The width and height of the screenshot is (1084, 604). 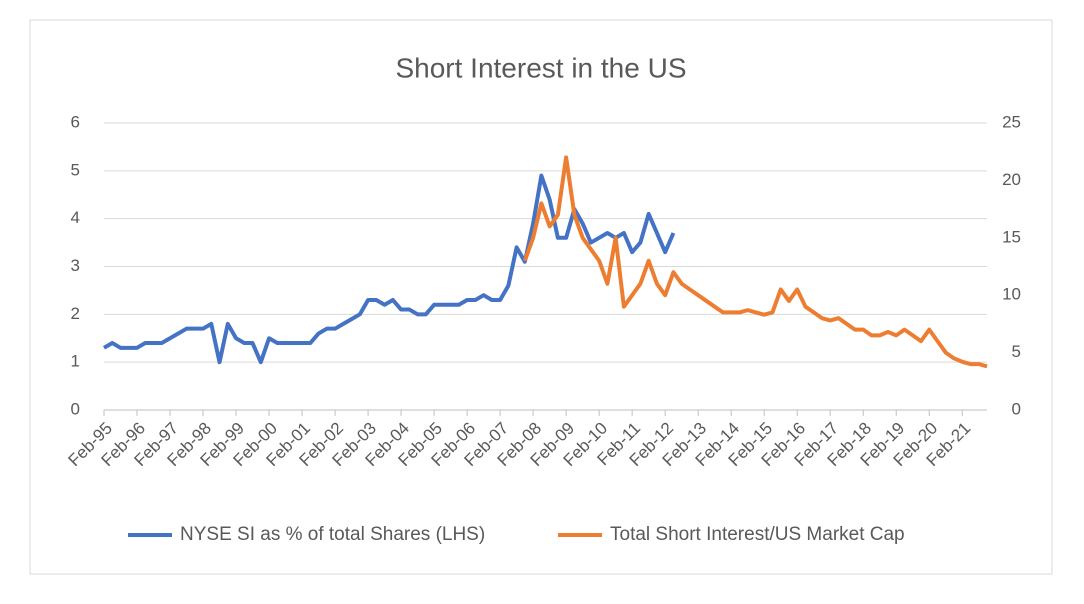 I want to click on y2-tick-label: 10, so click(x=1011, y=294).